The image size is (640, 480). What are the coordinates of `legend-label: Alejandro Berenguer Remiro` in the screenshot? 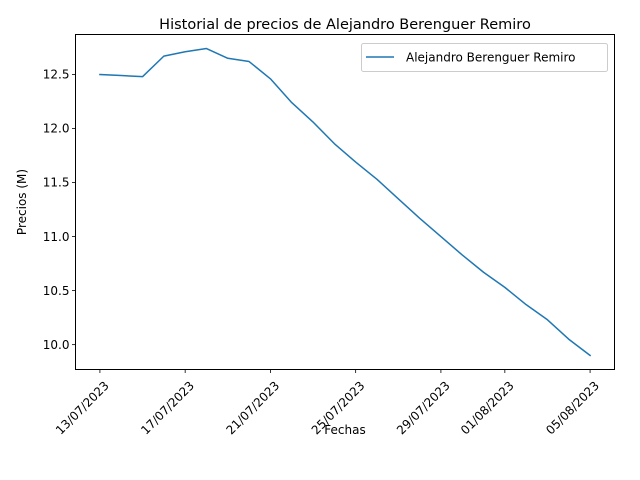 It's located at (491, 58).